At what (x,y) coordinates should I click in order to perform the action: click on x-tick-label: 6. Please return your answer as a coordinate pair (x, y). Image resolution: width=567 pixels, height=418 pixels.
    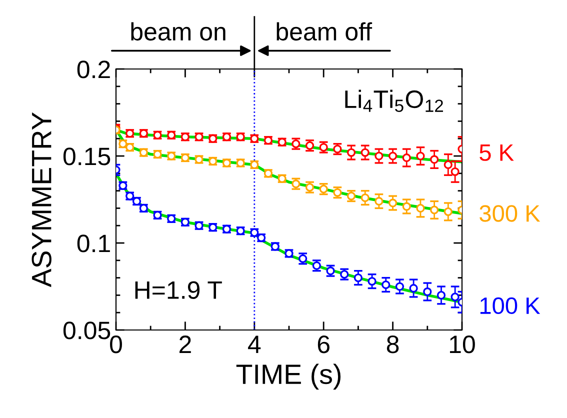
    Looking at the image, I should click on (324, 345).